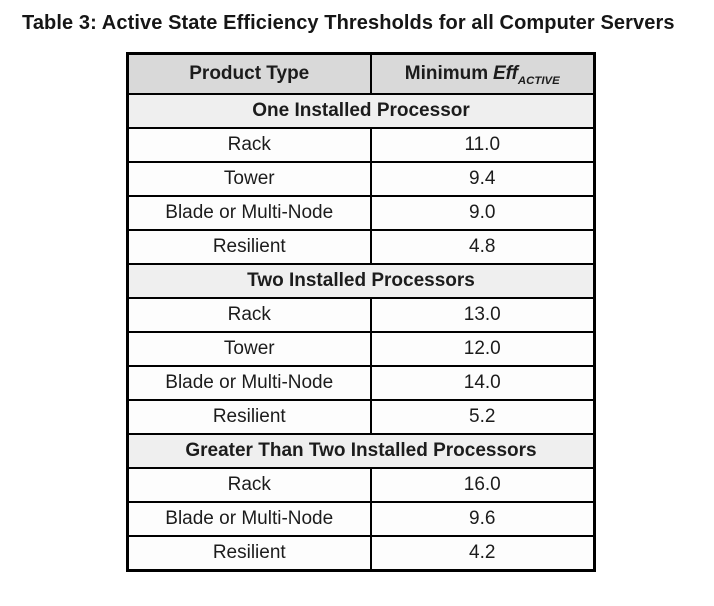 The height and width of the screenshot is (606, 714). I want to click on threshold-value-cell: 4.8, so click(482, 247).